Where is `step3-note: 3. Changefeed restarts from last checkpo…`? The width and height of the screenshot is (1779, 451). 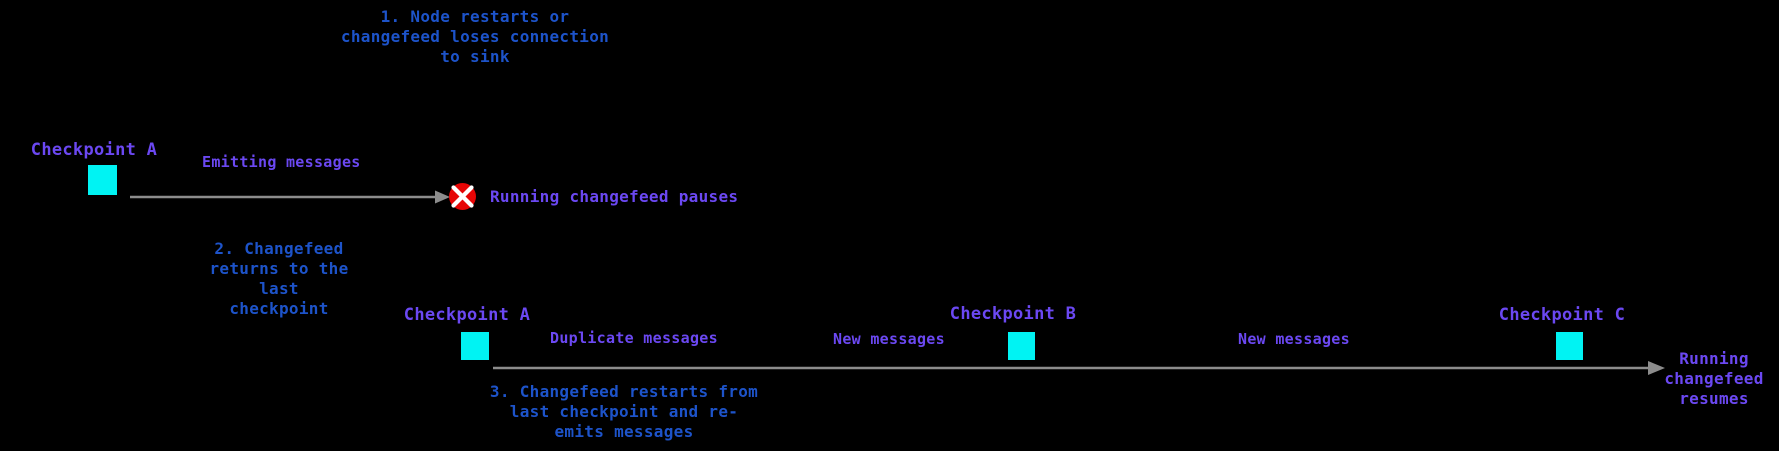
step3-note: 3. Changefeed restarts from last checkpo… is located at coordinates (624, 411).